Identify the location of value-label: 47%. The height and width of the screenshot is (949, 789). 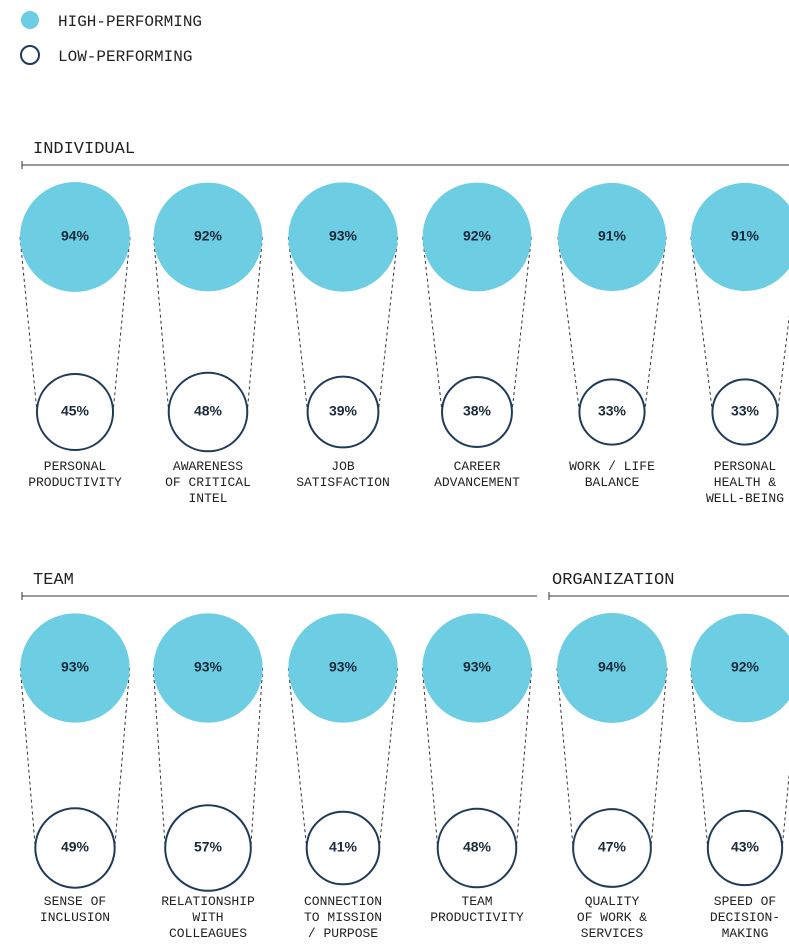
(612, 847).